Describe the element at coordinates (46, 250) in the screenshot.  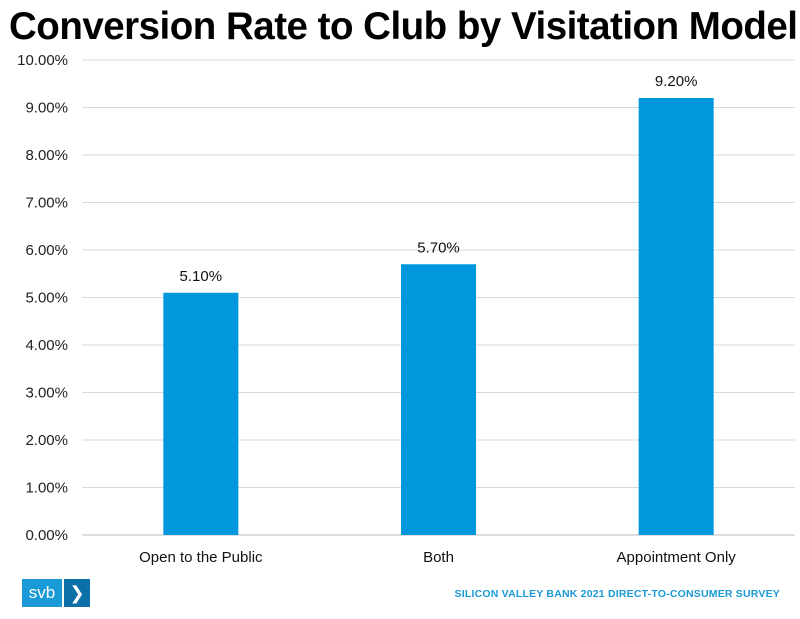
I see `y-tick-label: 6.00%` at that location.